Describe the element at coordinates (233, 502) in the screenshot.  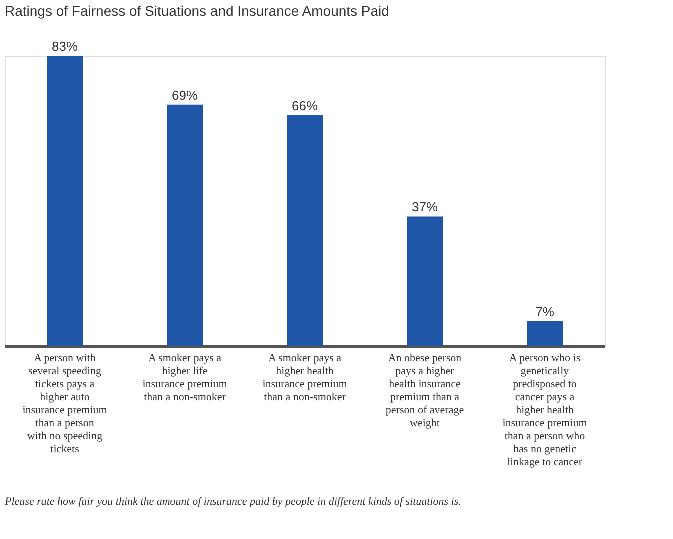
I see `text: Please rate how fair you think the amount of insurance paid by people in different kinds of situations is.` at that location.